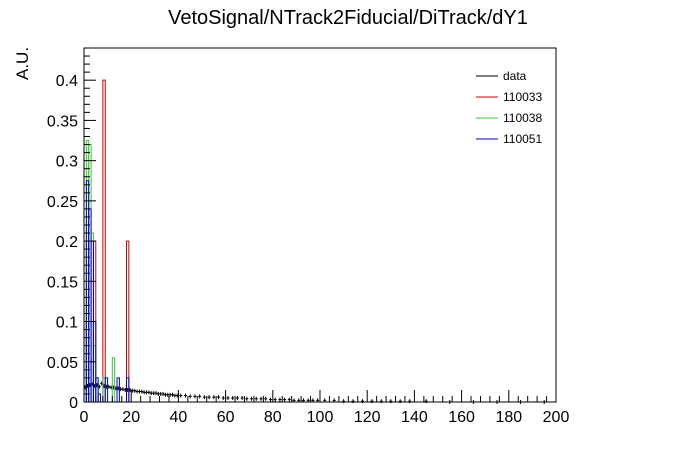  Describe the element at coordinates (62, 121) in the screenshot. I see `y-tick-label: 0.35` at that location.